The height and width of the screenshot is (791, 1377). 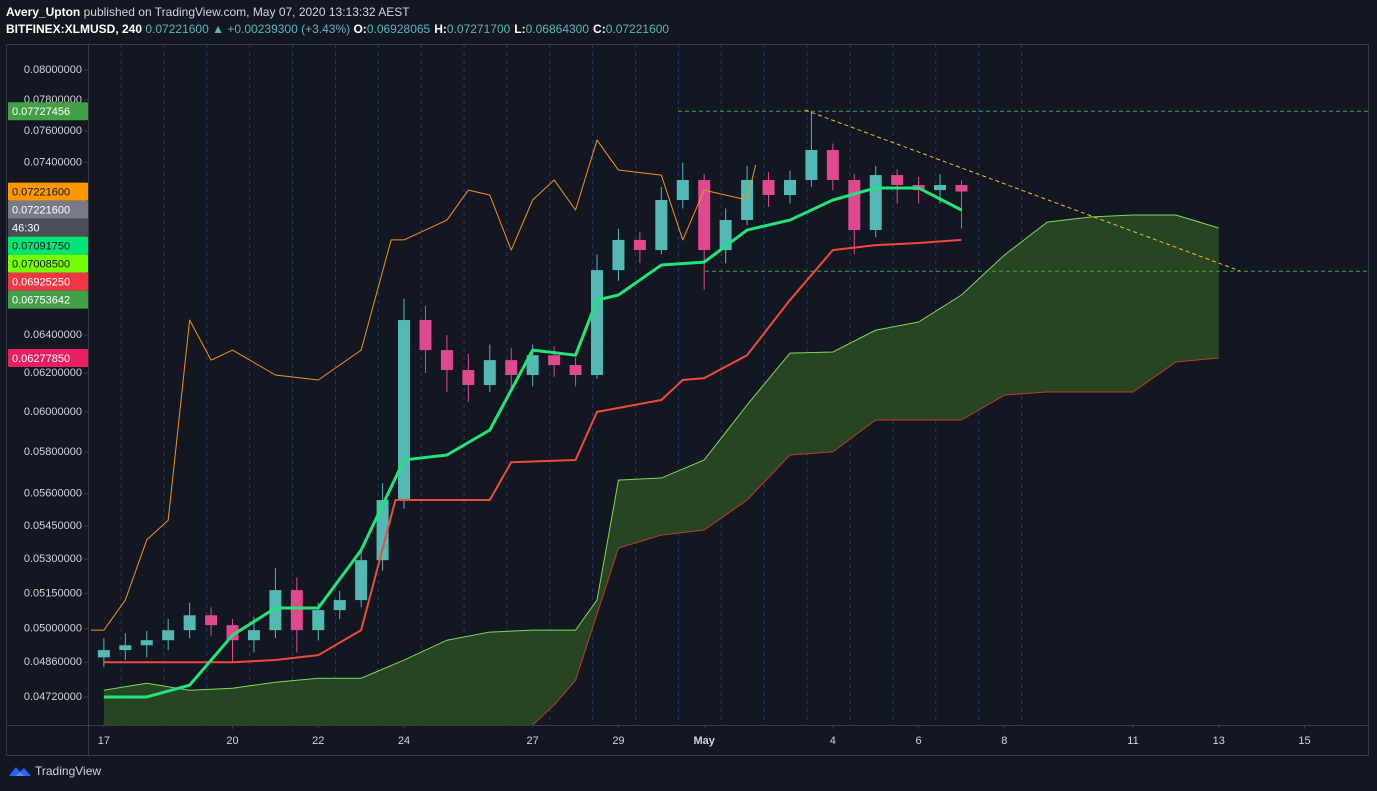 I want to click on y-tick-label: 0.05300000, so click(x=53, y=559).